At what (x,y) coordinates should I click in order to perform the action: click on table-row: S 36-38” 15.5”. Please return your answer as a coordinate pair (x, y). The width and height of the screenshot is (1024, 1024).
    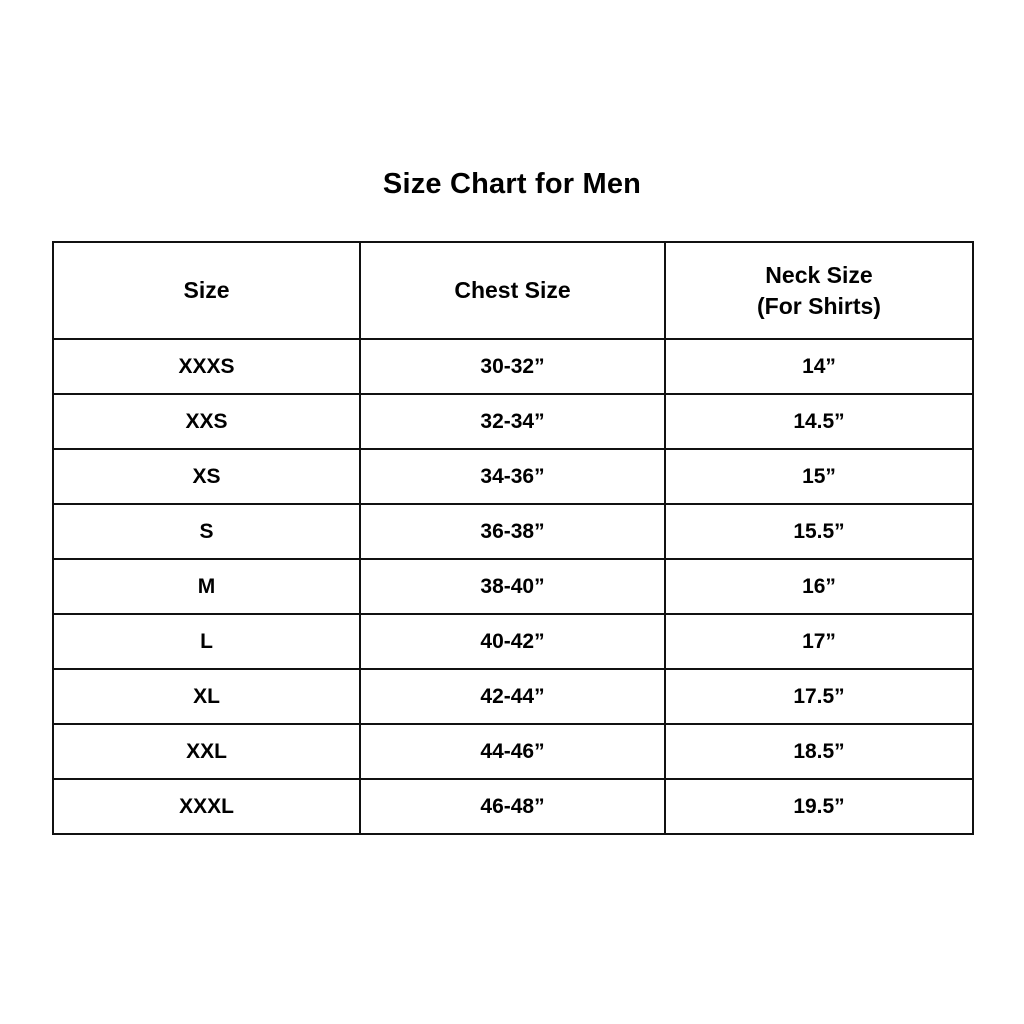
    Looking at the image, I should click on (513, 531).